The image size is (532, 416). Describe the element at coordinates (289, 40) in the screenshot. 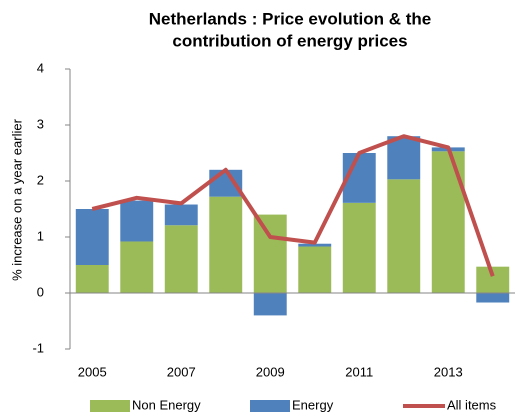

I see `chart-title: contribution of energy prices` at that location.